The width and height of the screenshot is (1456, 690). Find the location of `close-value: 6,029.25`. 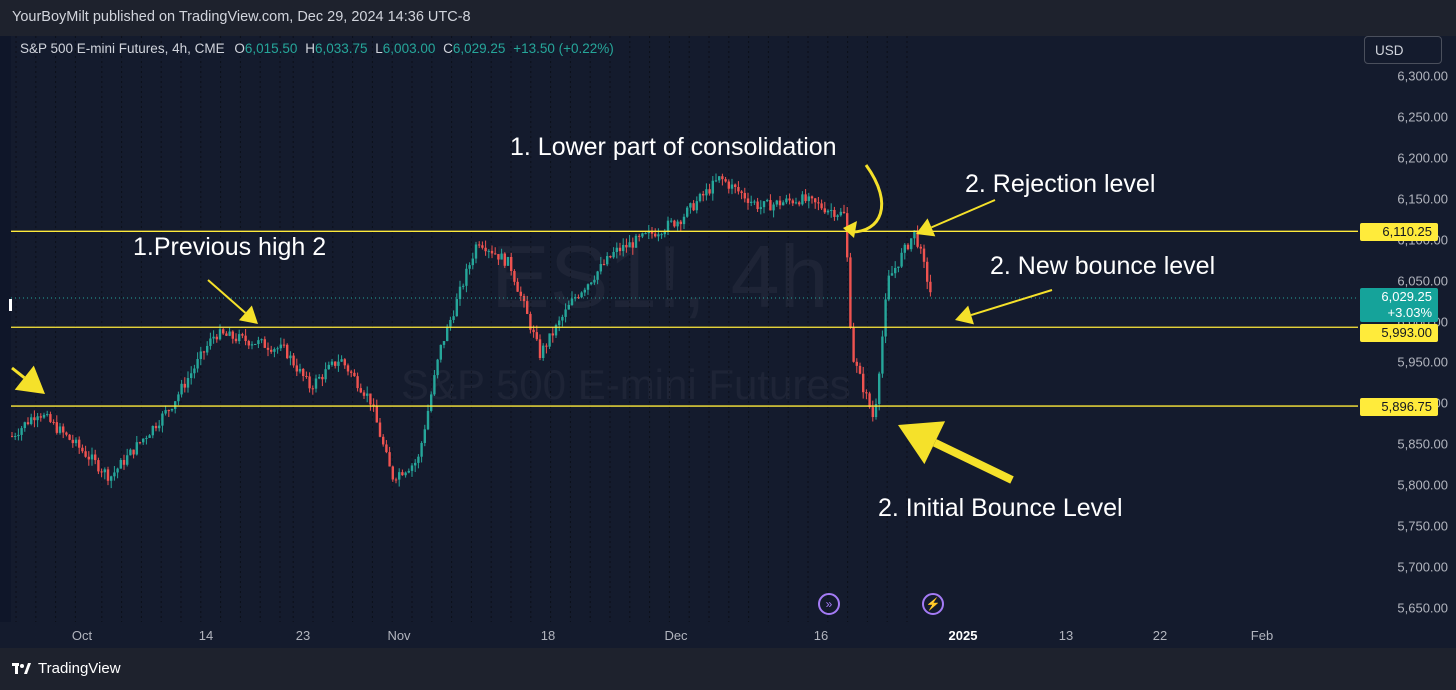

close-value: 6,029.25 is located at coordinates (479, 48).